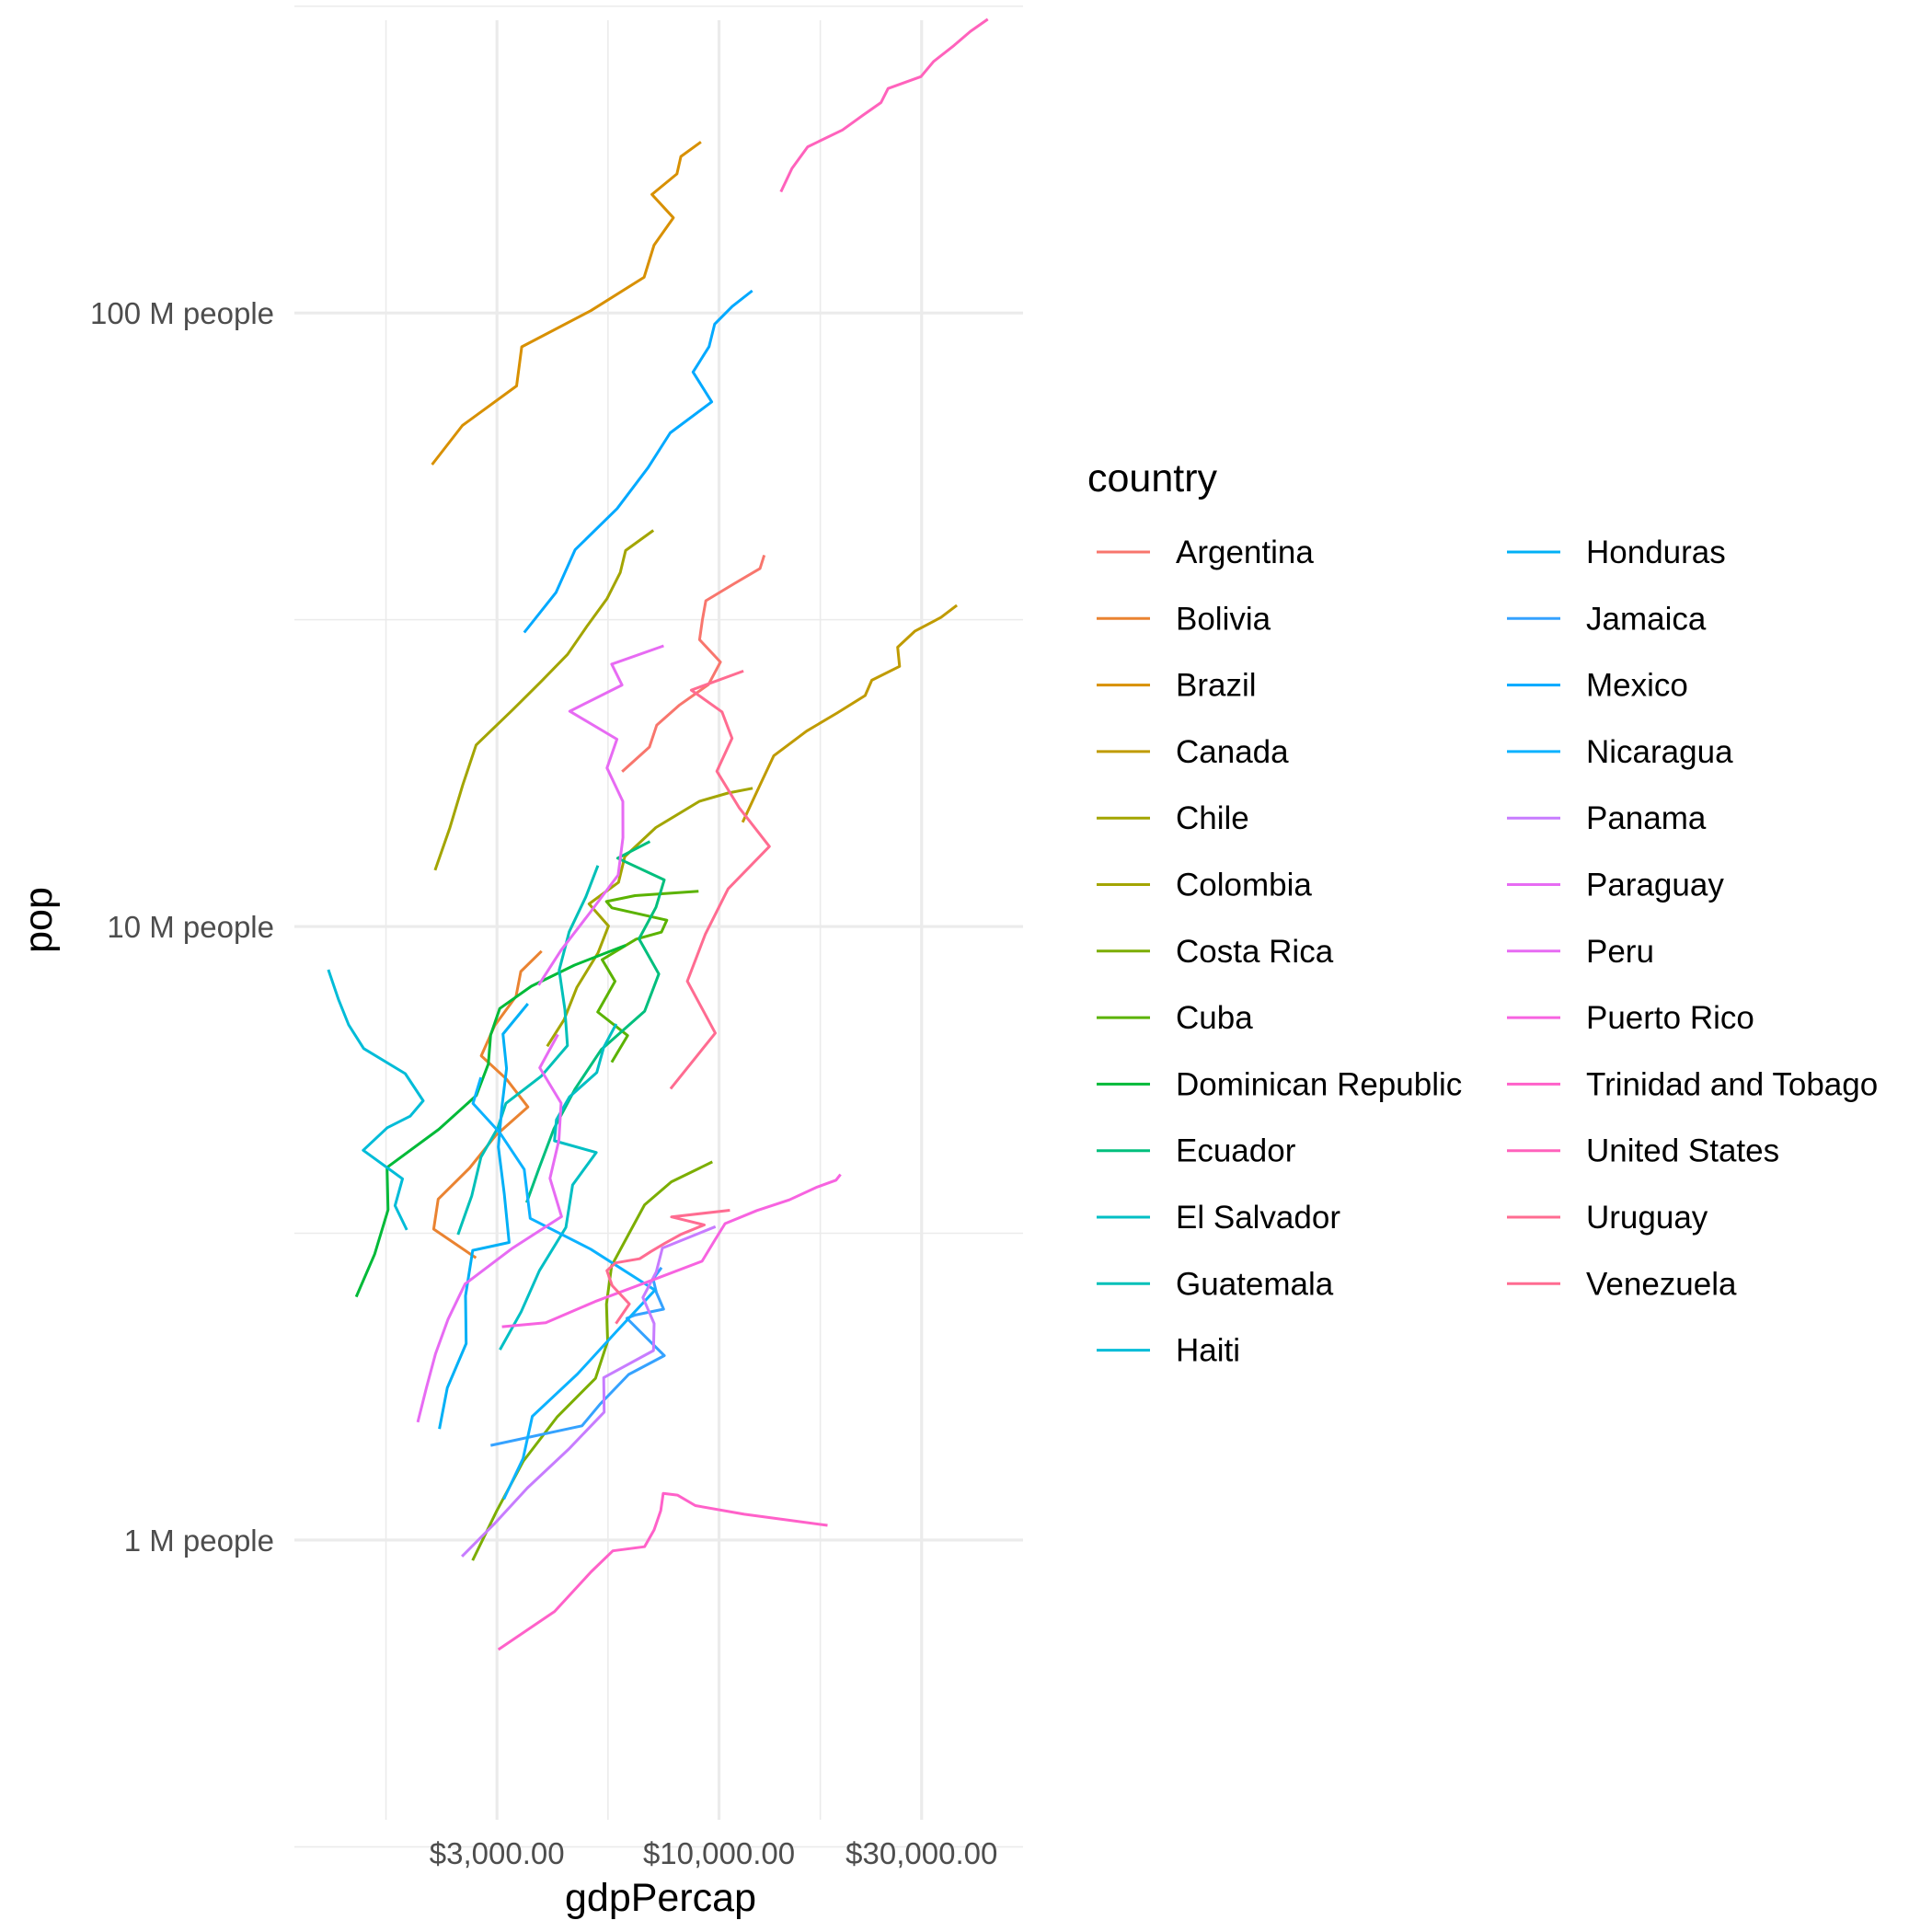 The height and width of the screenshot is (1932, 1932). What do you see at coordinates (39, 920) in the screenshot?
I see `y-axis-title: pop` at bounding box center [39, 920].